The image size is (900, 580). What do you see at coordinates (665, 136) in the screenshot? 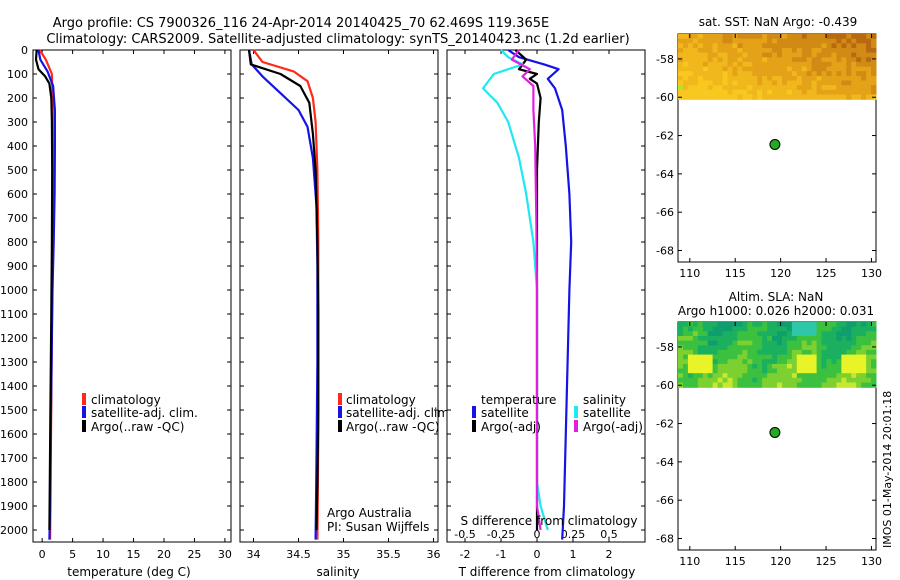
I see `lat-tick-label: -62` at bounding box center [665, 136].